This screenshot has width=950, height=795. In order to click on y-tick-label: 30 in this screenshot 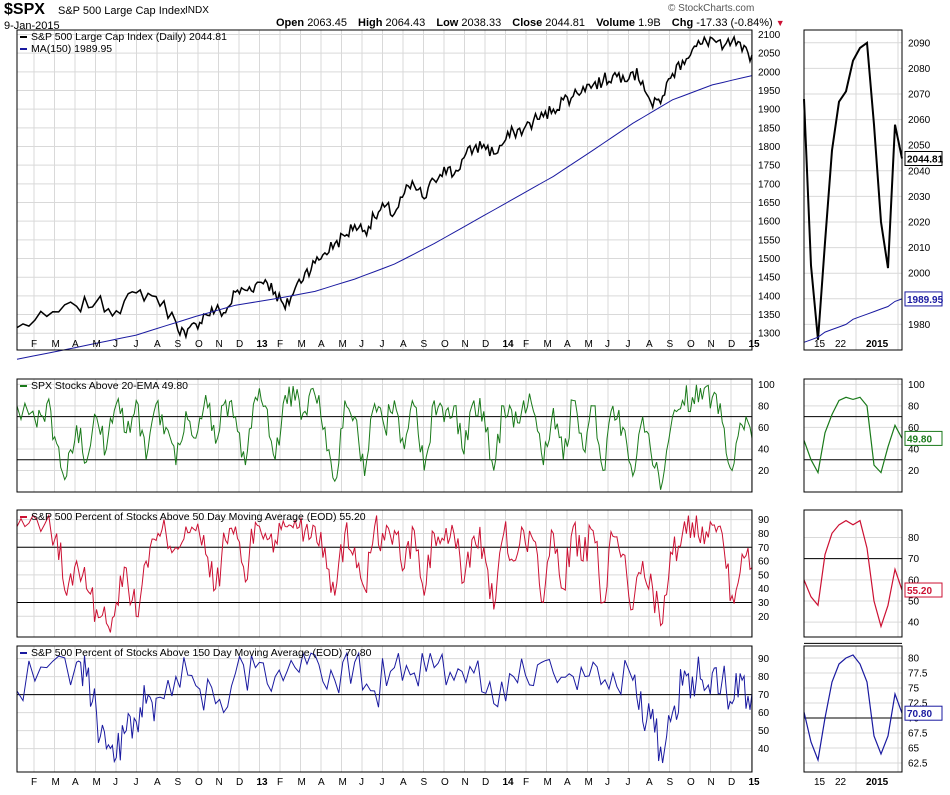, I will do `click(764, 603)`.